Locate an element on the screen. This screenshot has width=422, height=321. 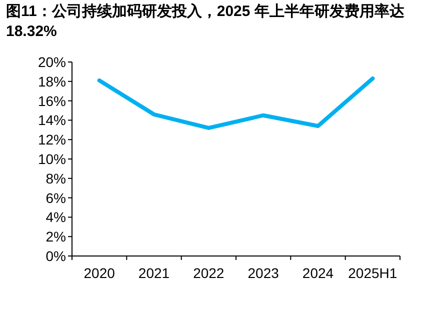
x-tick-label: 2021 is located at coordinates (154, 273).